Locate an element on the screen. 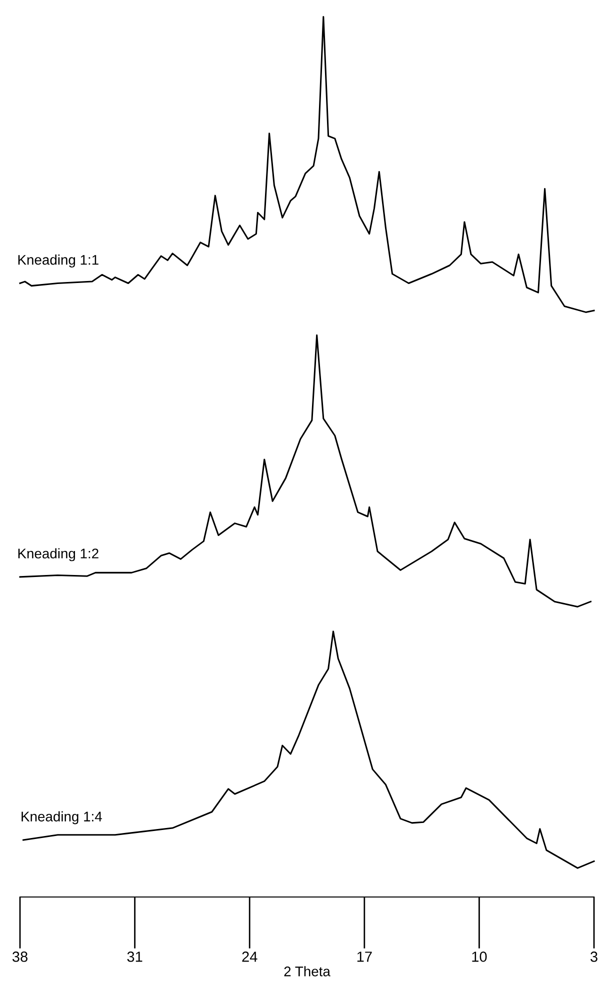 Image resolution: width=599 pixels, height=998 pixels. series-label: Kneading 1:2 is located at coordinates (58, 555).